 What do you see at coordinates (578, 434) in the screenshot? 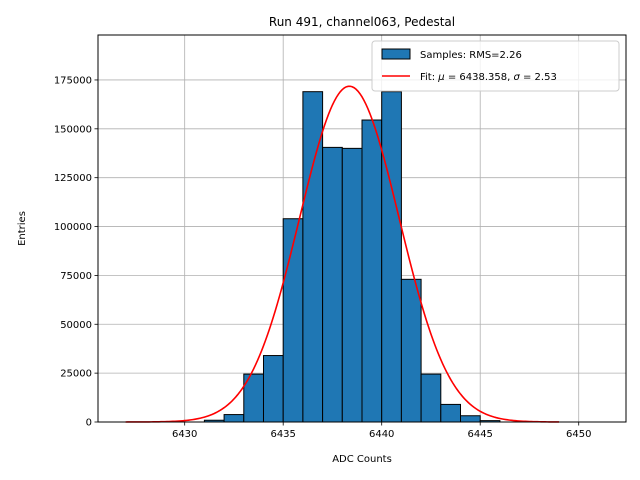
I see `x-tick-label: 6450` at bounding box center [578, 434].